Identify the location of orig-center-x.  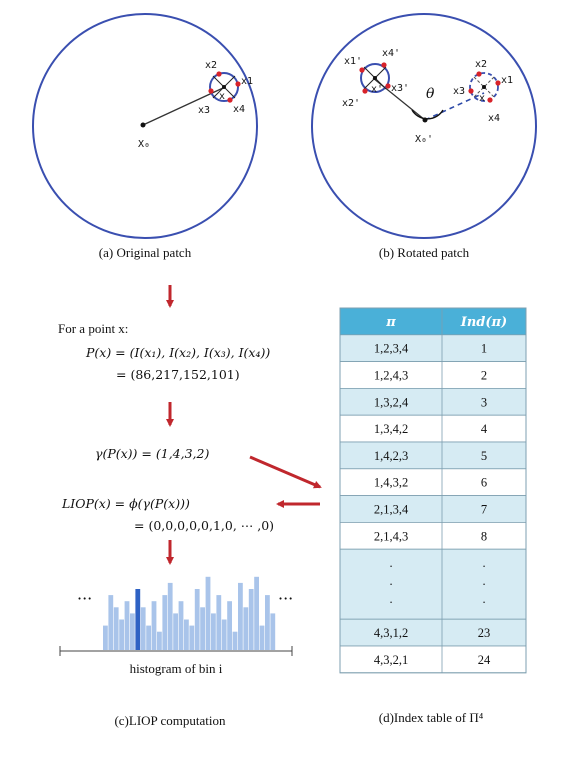
(484, 87).